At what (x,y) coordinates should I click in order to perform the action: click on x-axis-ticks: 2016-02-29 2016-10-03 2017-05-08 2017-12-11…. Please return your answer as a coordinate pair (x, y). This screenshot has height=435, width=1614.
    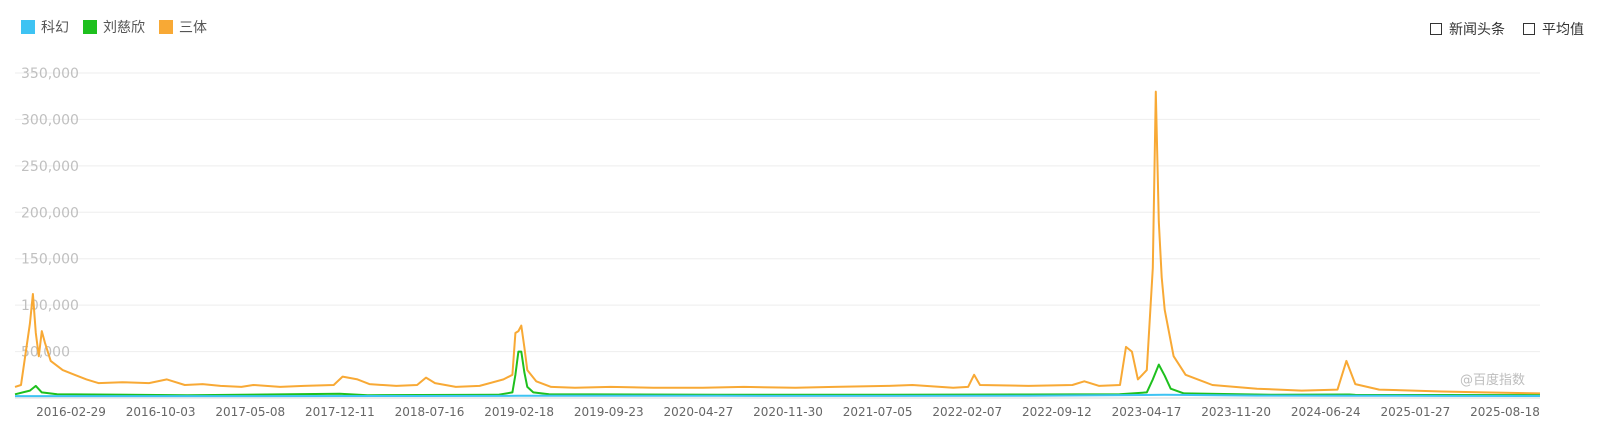
    Looking at the image, I should click on (788, 412).